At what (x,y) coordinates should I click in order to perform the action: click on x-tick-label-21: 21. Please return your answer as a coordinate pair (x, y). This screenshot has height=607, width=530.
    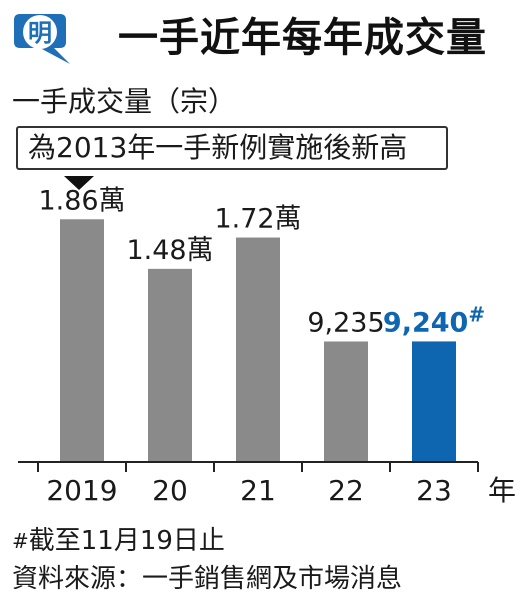
    Looking at the image, I should click on (258, 490).